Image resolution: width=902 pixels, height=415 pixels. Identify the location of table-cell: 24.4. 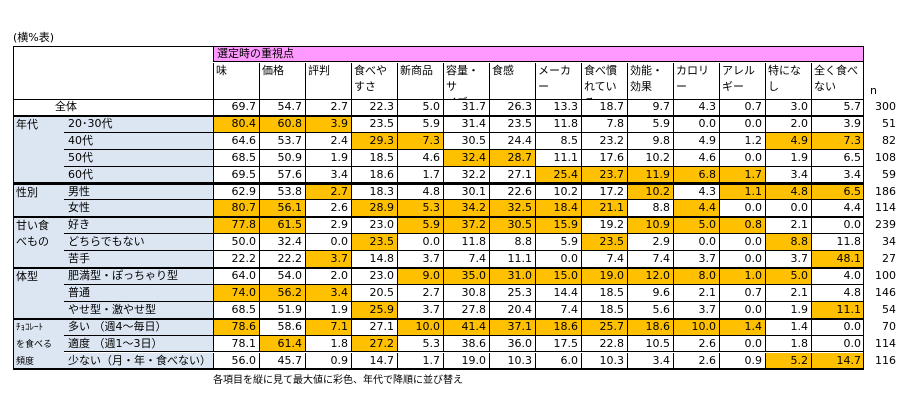
(512, 141).